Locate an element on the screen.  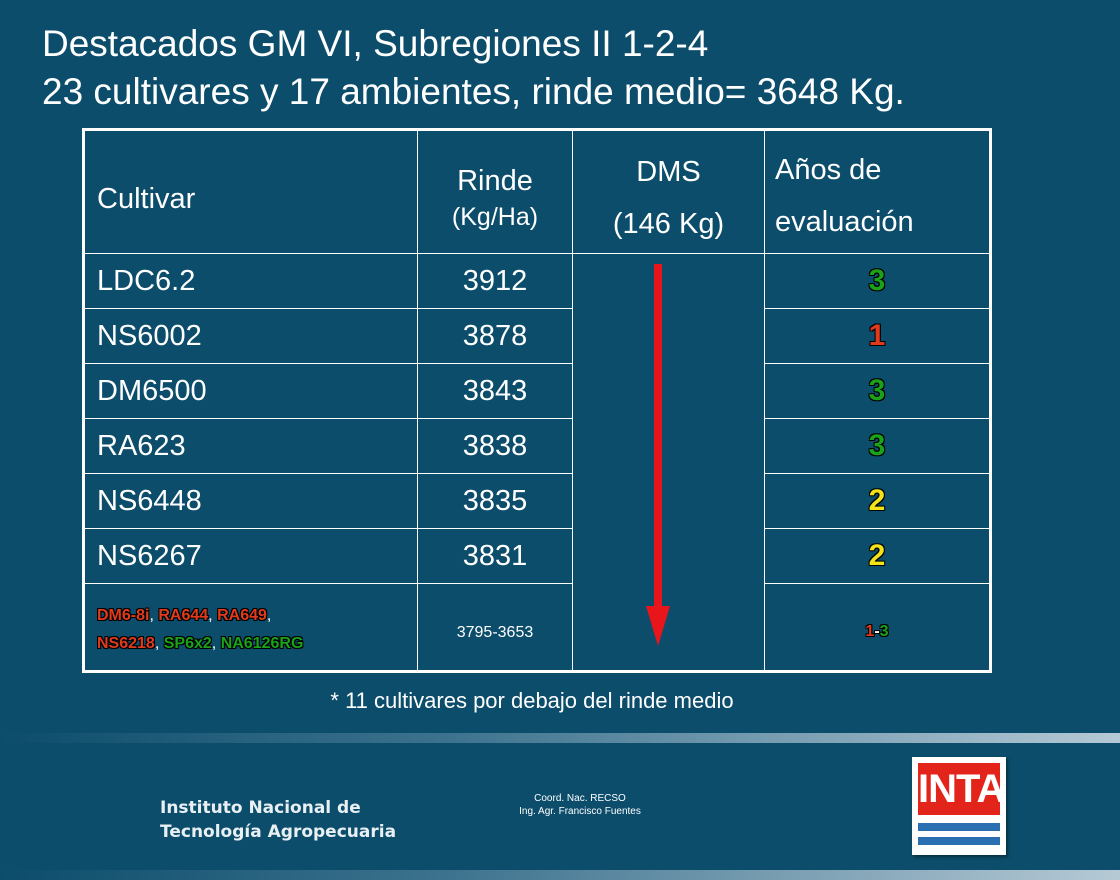
cultivar-name: RA644 is located at coordinates (183, 615).